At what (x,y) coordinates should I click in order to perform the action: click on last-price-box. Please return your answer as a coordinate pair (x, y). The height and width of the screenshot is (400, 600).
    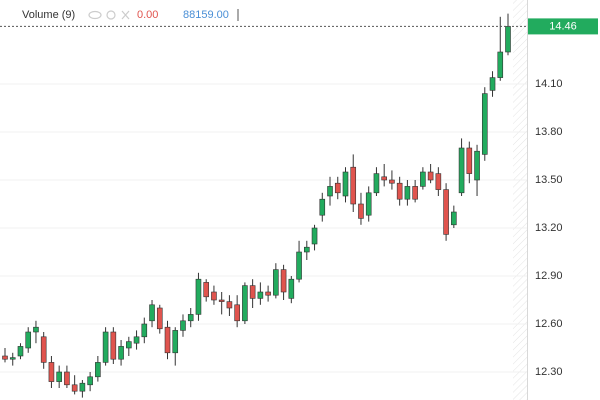
    Looking at the image, I should click on (563, 26).